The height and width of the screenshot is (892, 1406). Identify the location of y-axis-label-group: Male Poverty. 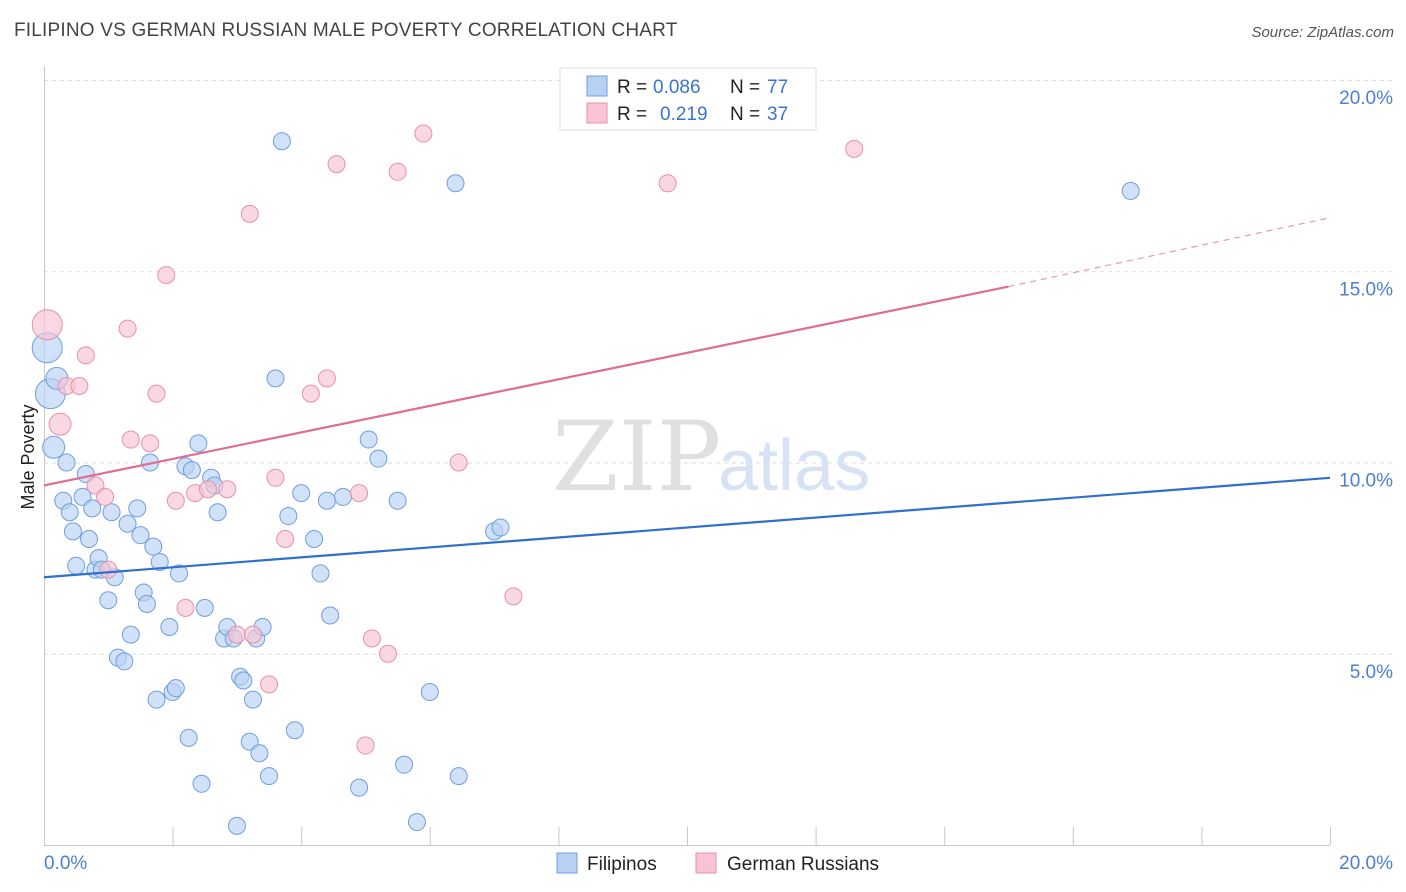
(28, 456).